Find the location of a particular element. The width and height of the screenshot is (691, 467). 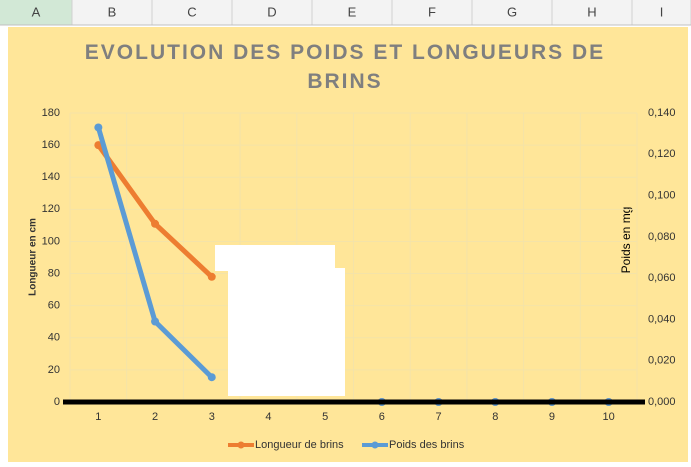

y-tick-label: 80 is located at coordinates (54, 273).